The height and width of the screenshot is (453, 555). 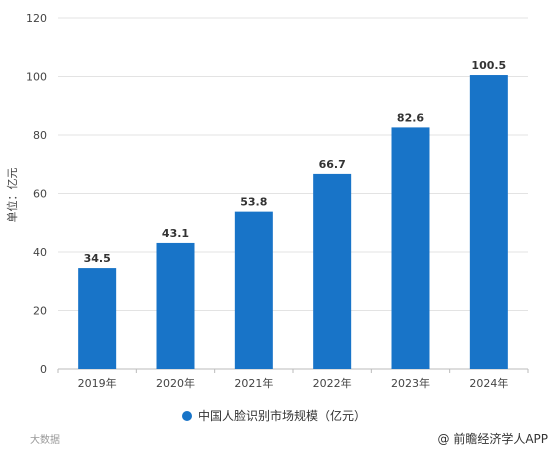 What do you see at coordinates (187, 416) in the screenshot?
I see `legend-marker` at bounding box center [187, 416].